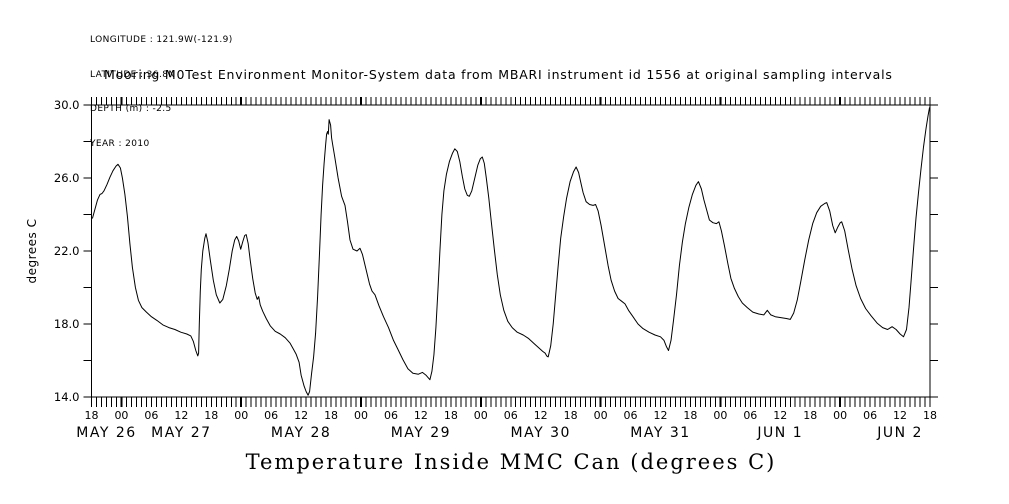 The width and height of the screenshot is (1009, 504). Describe the element at coordinates (181, 433) in the screenshot. I see `date-label: MAY 27` at that location.